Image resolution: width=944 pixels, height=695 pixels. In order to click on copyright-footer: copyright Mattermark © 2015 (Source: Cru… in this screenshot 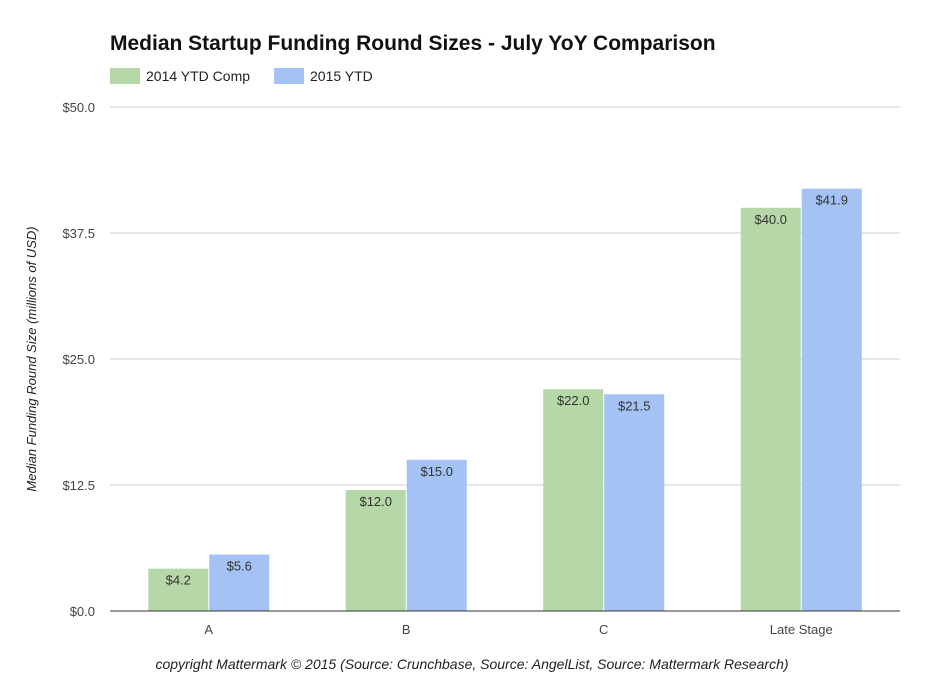, I will do `click(472, 664)`.